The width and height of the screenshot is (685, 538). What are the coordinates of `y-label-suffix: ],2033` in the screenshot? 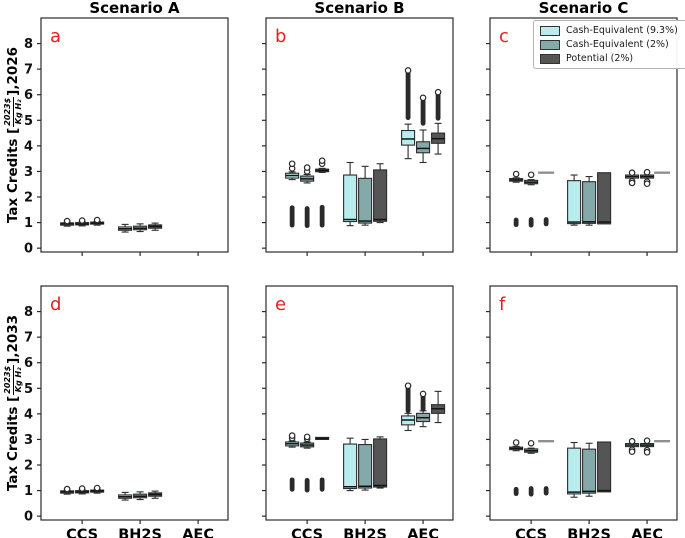 It's located at (13, 339).